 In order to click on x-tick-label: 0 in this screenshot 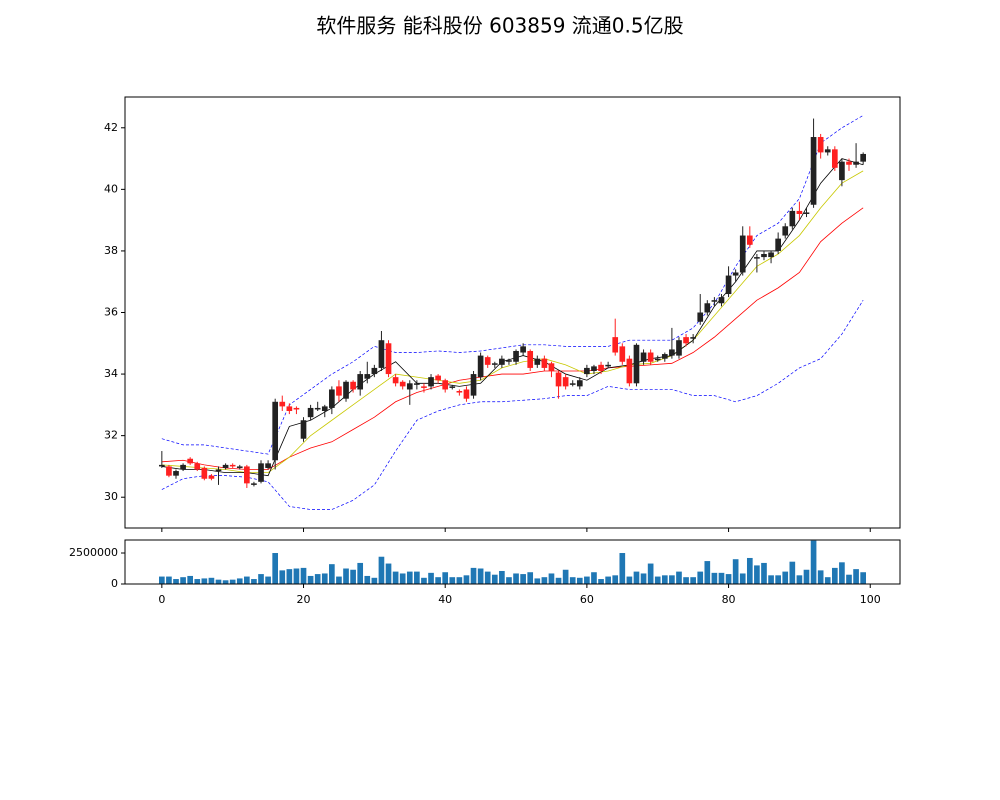, I will do `click(161, 599)`.